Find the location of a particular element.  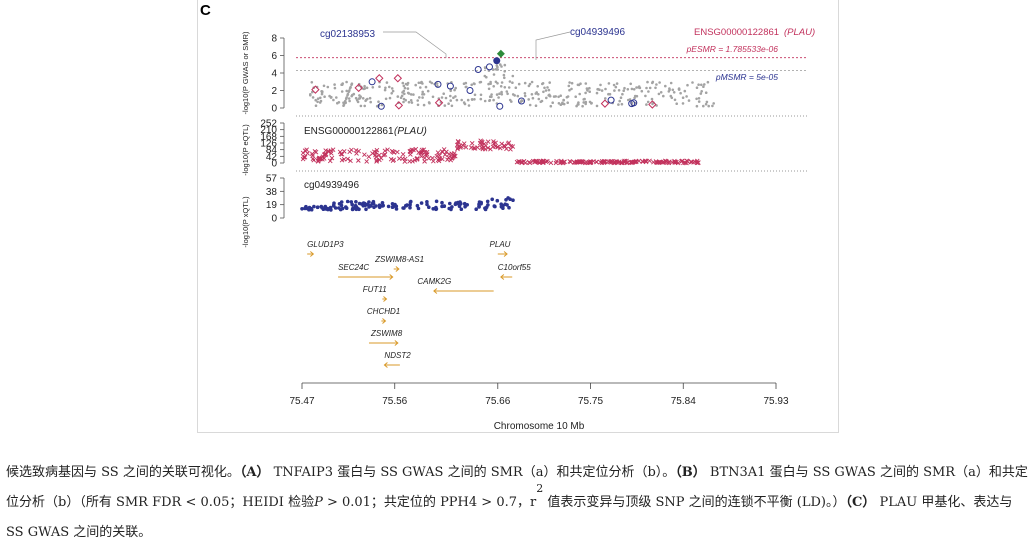

caption-superscript: 2 is located at coordinates (540, 488).